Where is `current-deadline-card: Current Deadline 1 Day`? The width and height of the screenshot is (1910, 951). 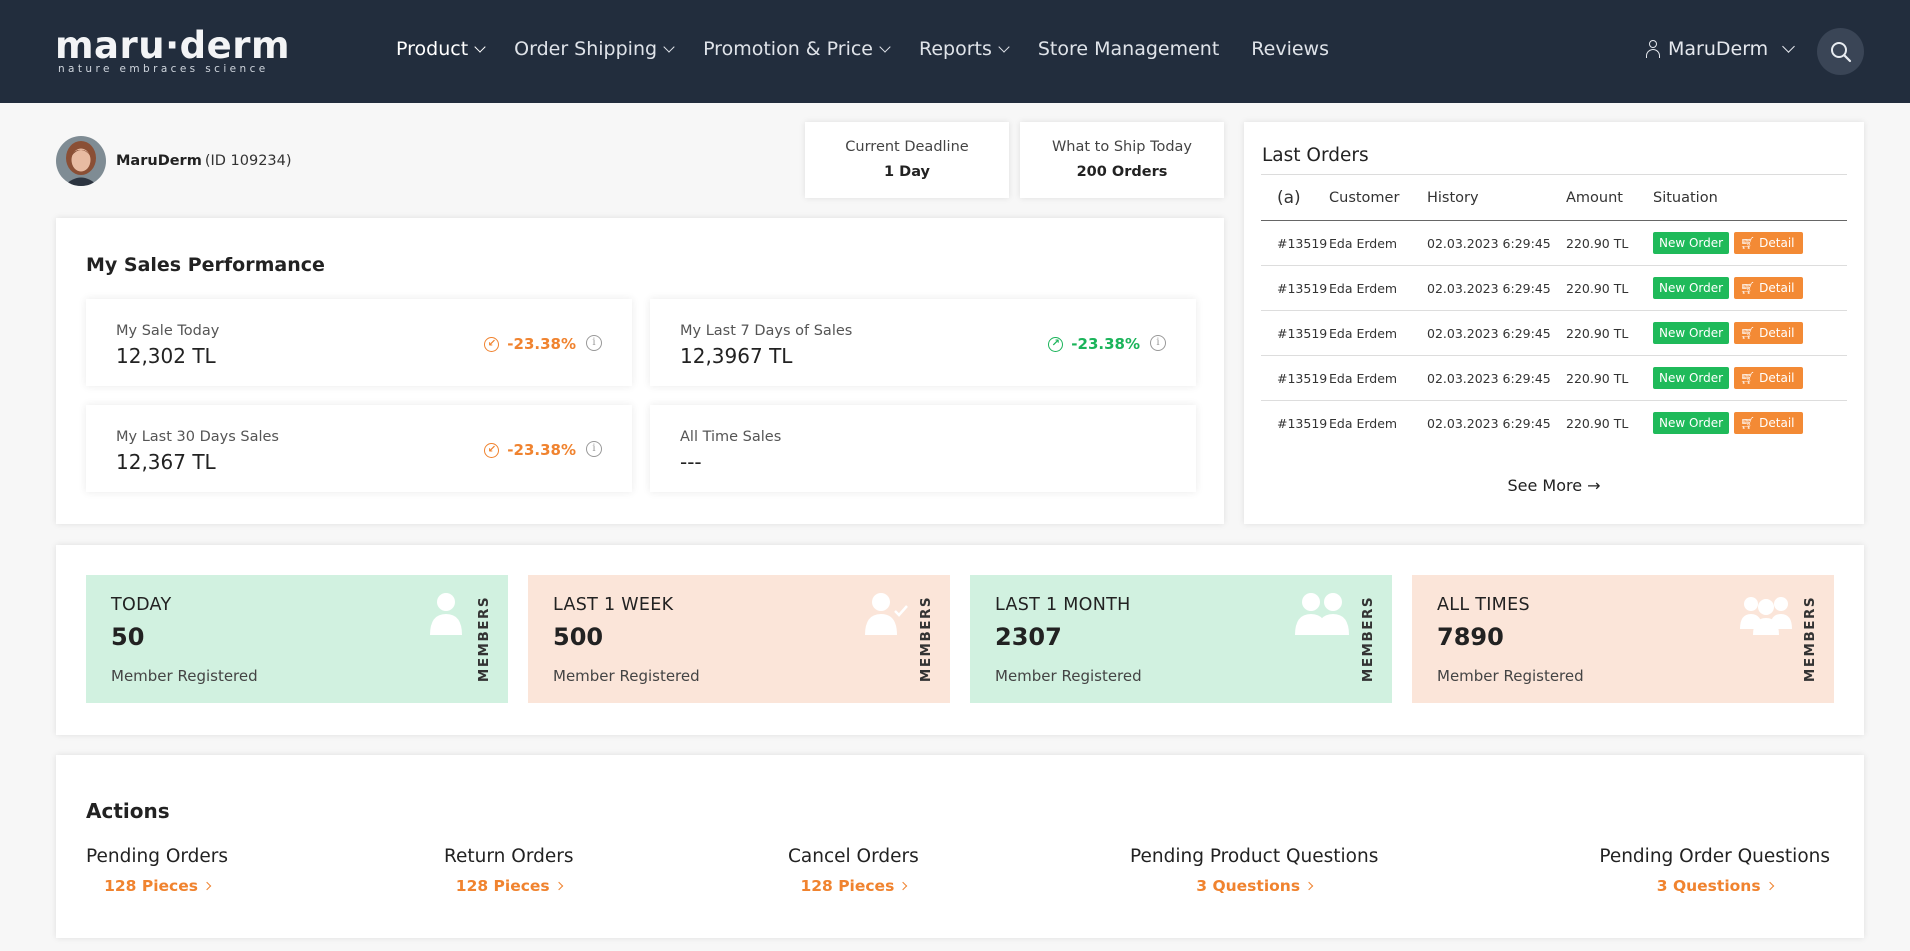
current-deadline-card: Current Deadline 1 Day is located at coordinates (907, 160).